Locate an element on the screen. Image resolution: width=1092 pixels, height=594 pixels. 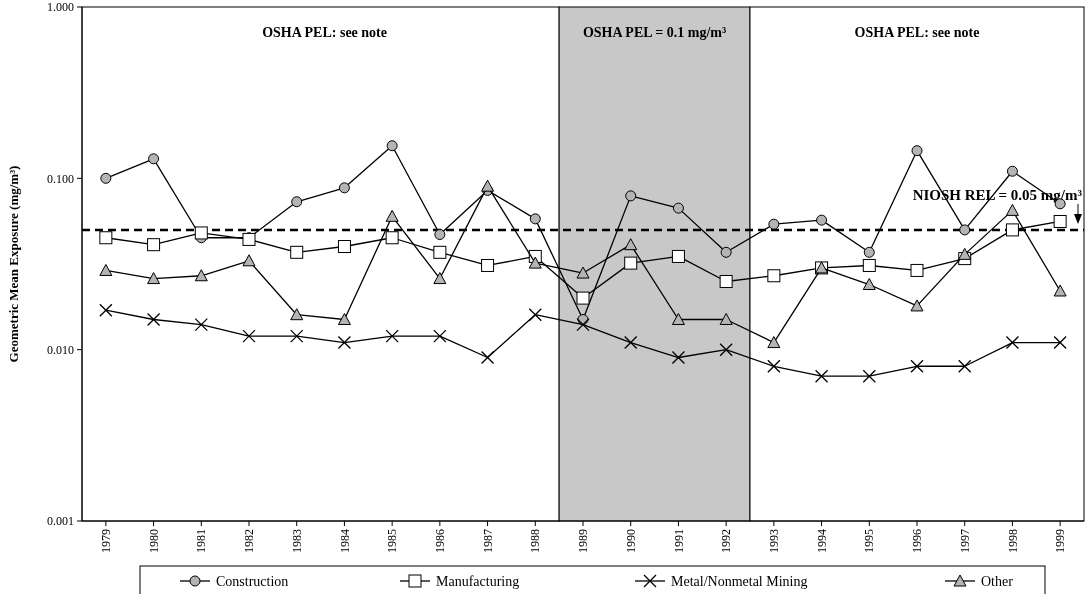
legend-label: Other is located at coordinates (997, 581).